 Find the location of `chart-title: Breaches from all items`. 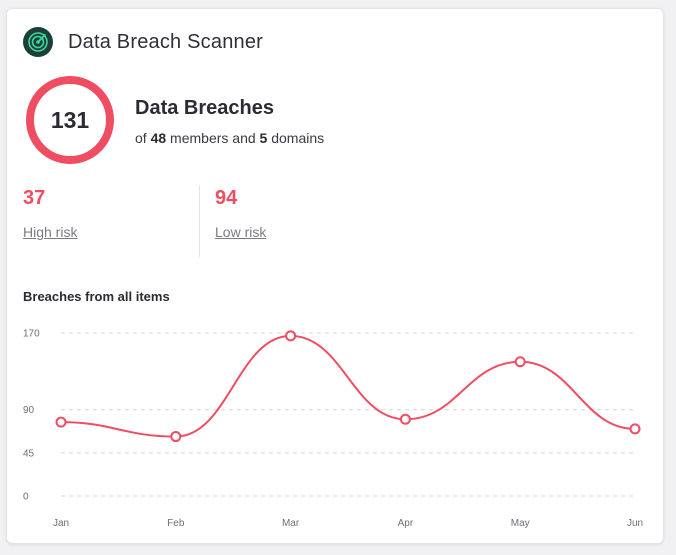

chart-title: Breaches from all items is located at coordinates (96, 296).